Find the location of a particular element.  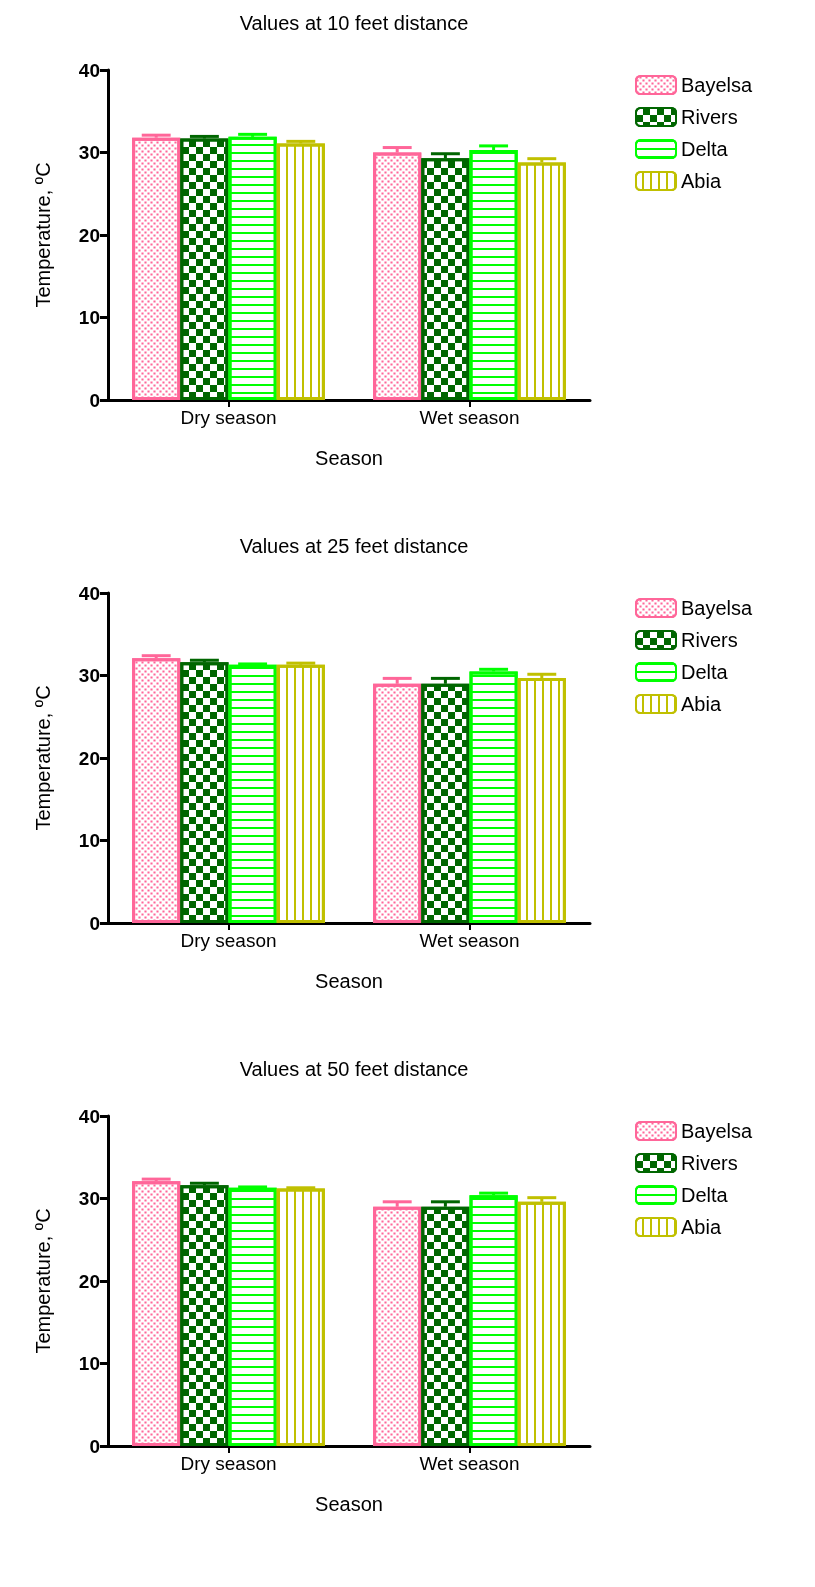

chart-title: Values at 10 feet distance is located at coordinates (354, 23).